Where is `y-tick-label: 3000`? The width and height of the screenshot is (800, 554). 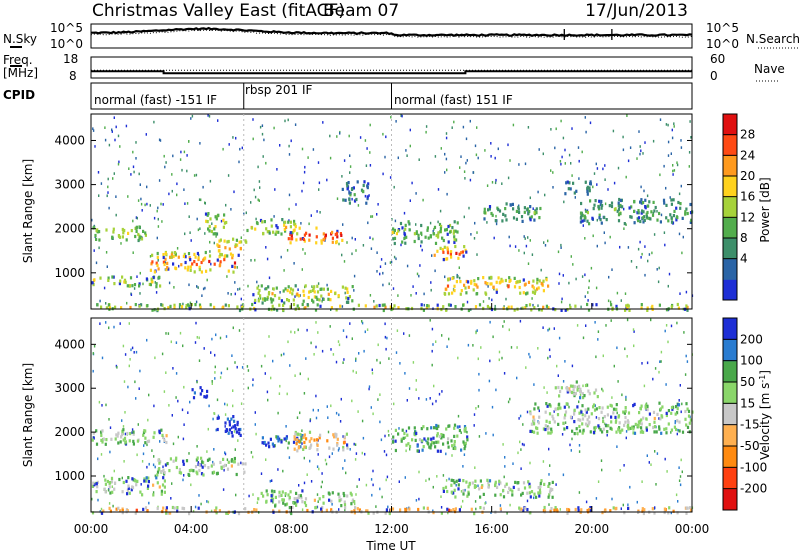 y-tick-label: 3000 is located at coordinates (69, 388).